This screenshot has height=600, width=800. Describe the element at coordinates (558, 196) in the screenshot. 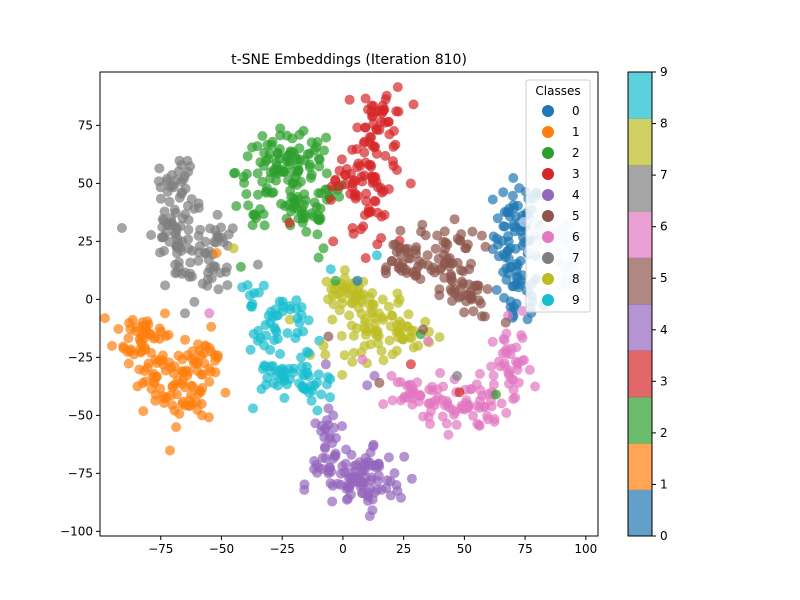

I see `legend-frame` at that location.